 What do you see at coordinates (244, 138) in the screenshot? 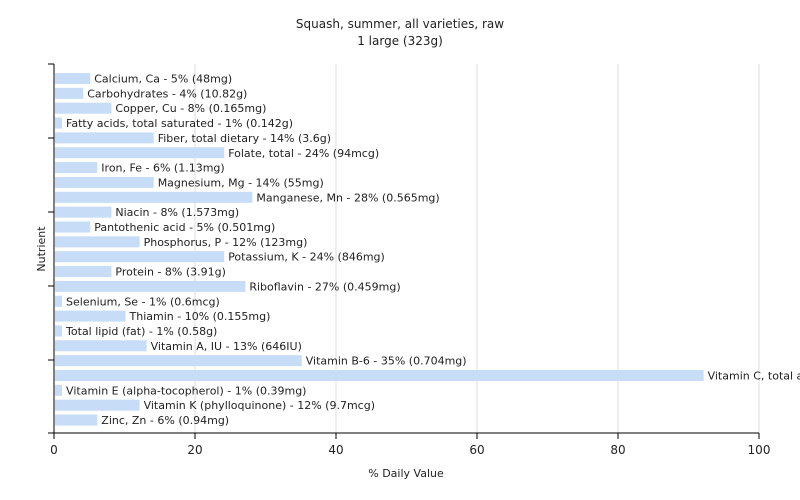
I see `bar-data-label: Fiber, total dietary - 14% (3.6g)` at bounding box center [244, 138].